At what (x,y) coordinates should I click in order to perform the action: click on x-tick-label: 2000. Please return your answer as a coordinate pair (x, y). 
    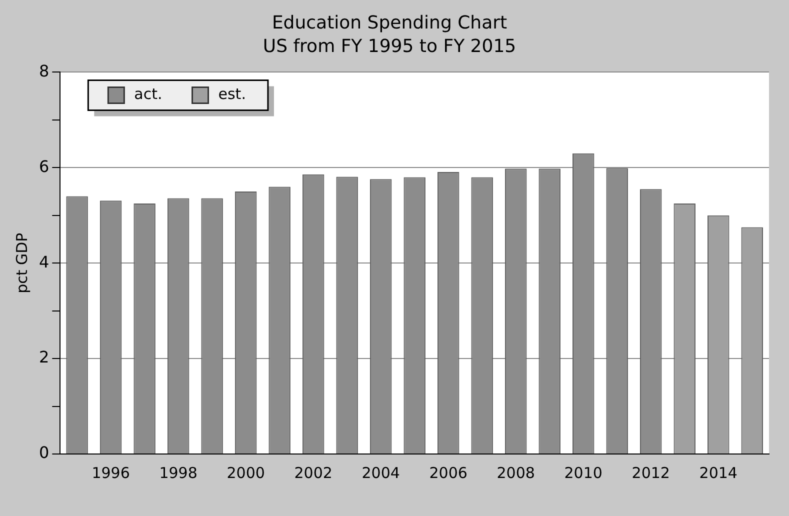
    Looking at the image, I should click on (245, 473).